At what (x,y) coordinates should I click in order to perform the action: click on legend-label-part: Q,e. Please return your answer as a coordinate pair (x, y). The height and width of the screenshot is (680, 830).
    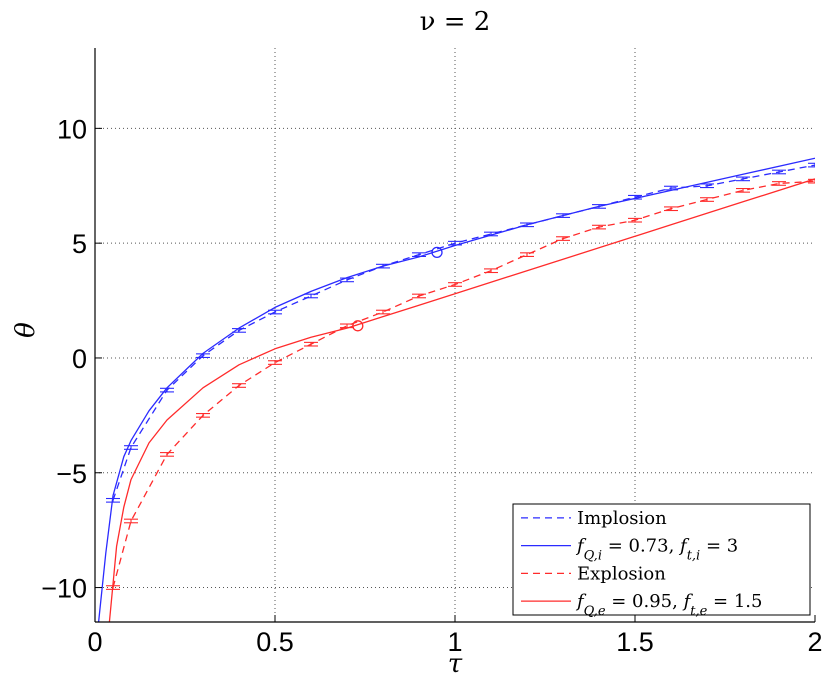
    Looking at the image, I should click on (595, 611).